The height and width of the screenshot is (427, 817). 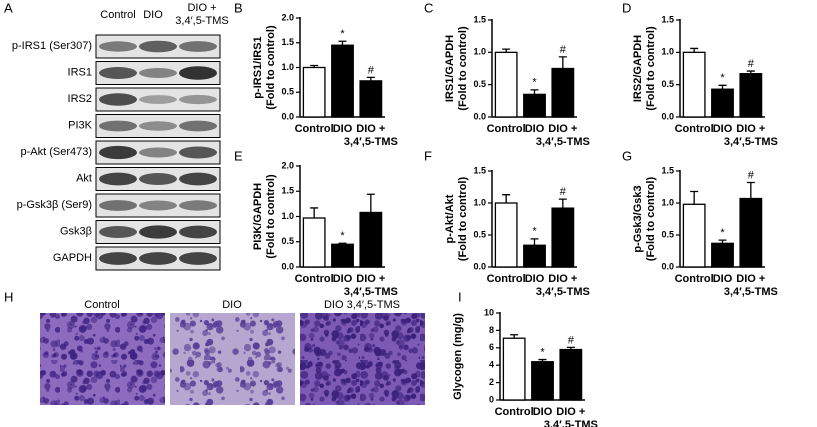 I want to click on blot-label: IRS2, so click(x=80, y=99).